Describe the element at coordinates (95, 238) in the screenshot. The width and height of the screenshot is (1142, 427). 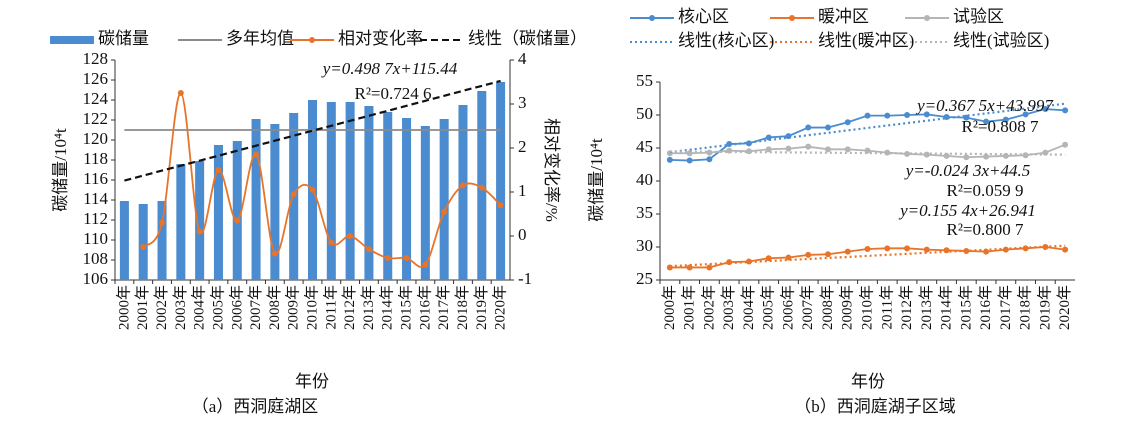
I see `y-tick-label: 110` at that location.